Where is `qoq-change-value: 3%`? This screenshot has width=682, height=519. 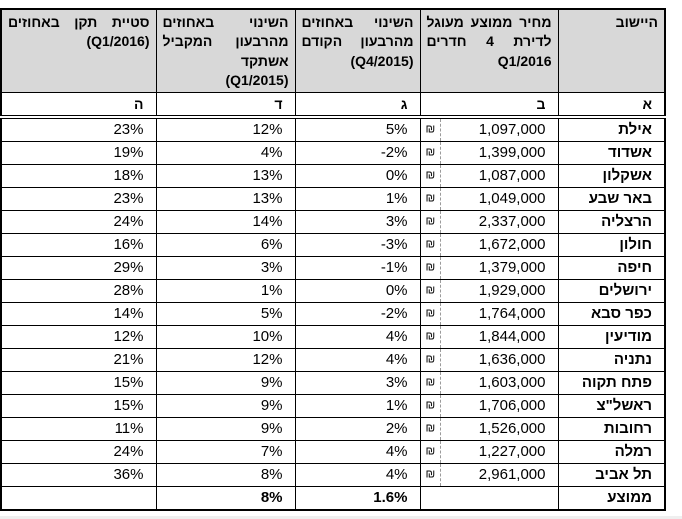
qoq-change-value: 3% is located at coordinates (357, 222).